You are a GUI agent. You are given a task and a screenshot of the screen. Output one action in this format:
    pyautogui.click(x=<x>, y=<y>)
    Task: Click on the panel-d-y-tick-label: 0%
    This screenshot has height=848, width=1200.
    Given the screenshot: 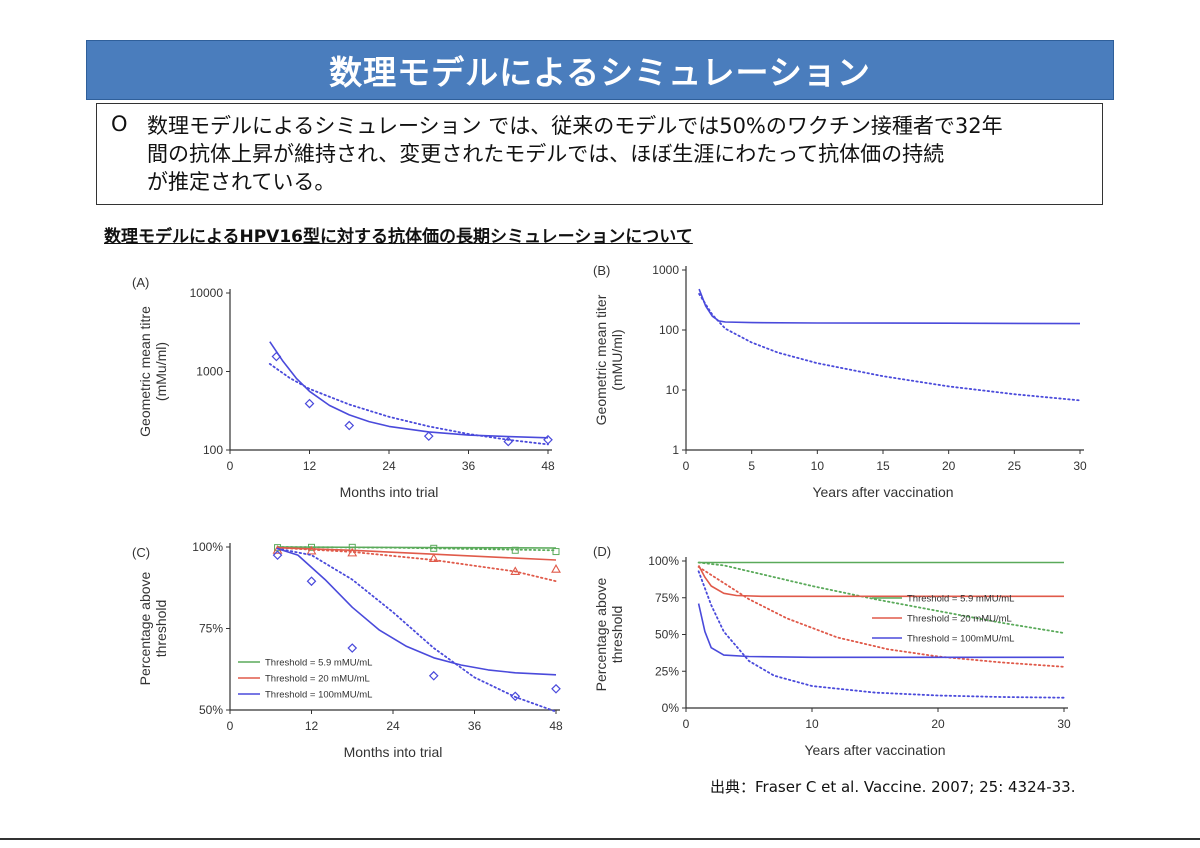 What is the action you would take?
    pyautogui.click(x=671, y=708)
    